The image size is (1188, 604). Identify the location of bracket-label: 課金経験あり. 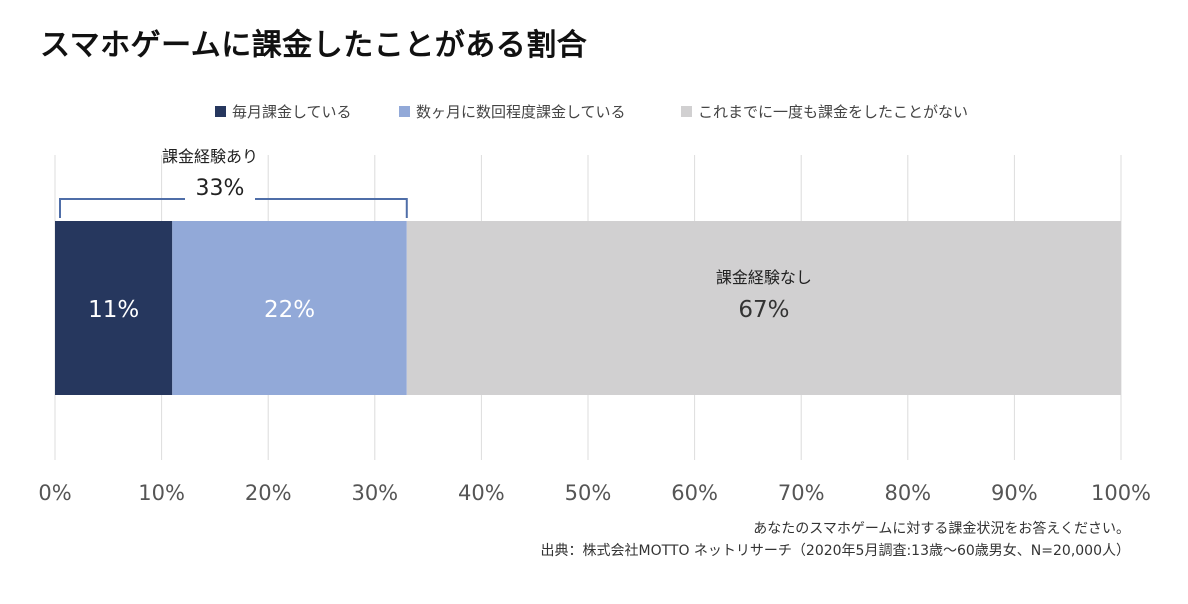
(210, 156).